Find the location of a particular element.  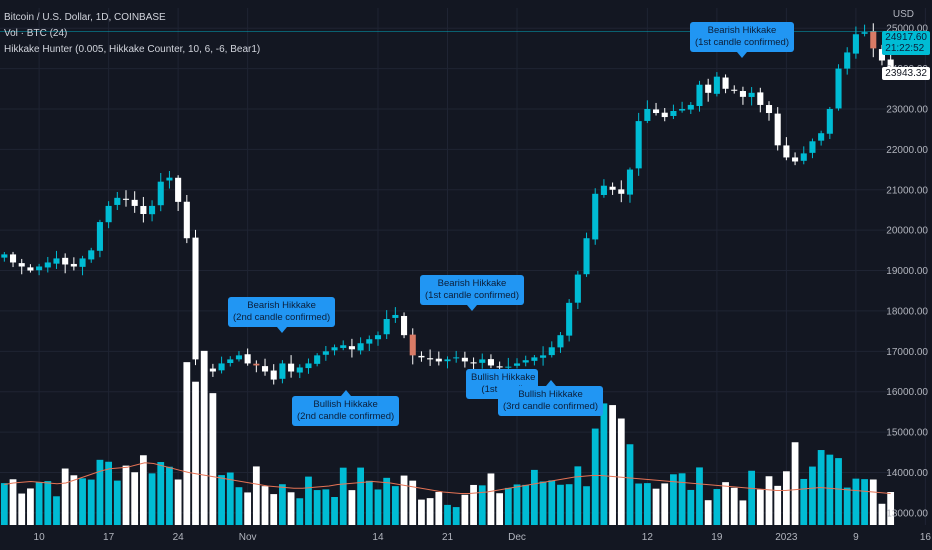

y-tick-label: 13000.00 is located at coordinates (907, 513).